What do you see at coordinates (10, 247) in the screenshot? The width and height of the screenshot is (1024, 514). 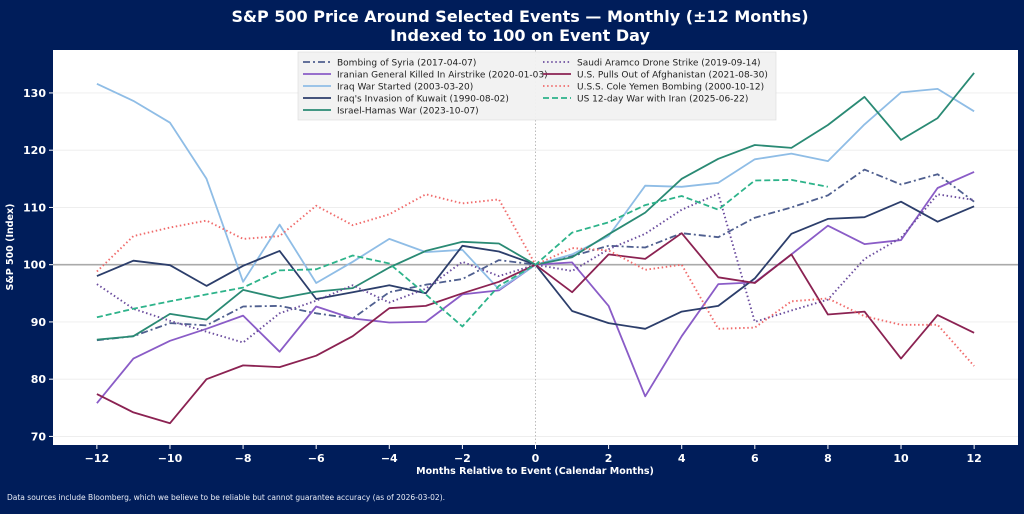 I see `y-axis-label: S&P 500 (Index)` at bounding box center [10, 247].